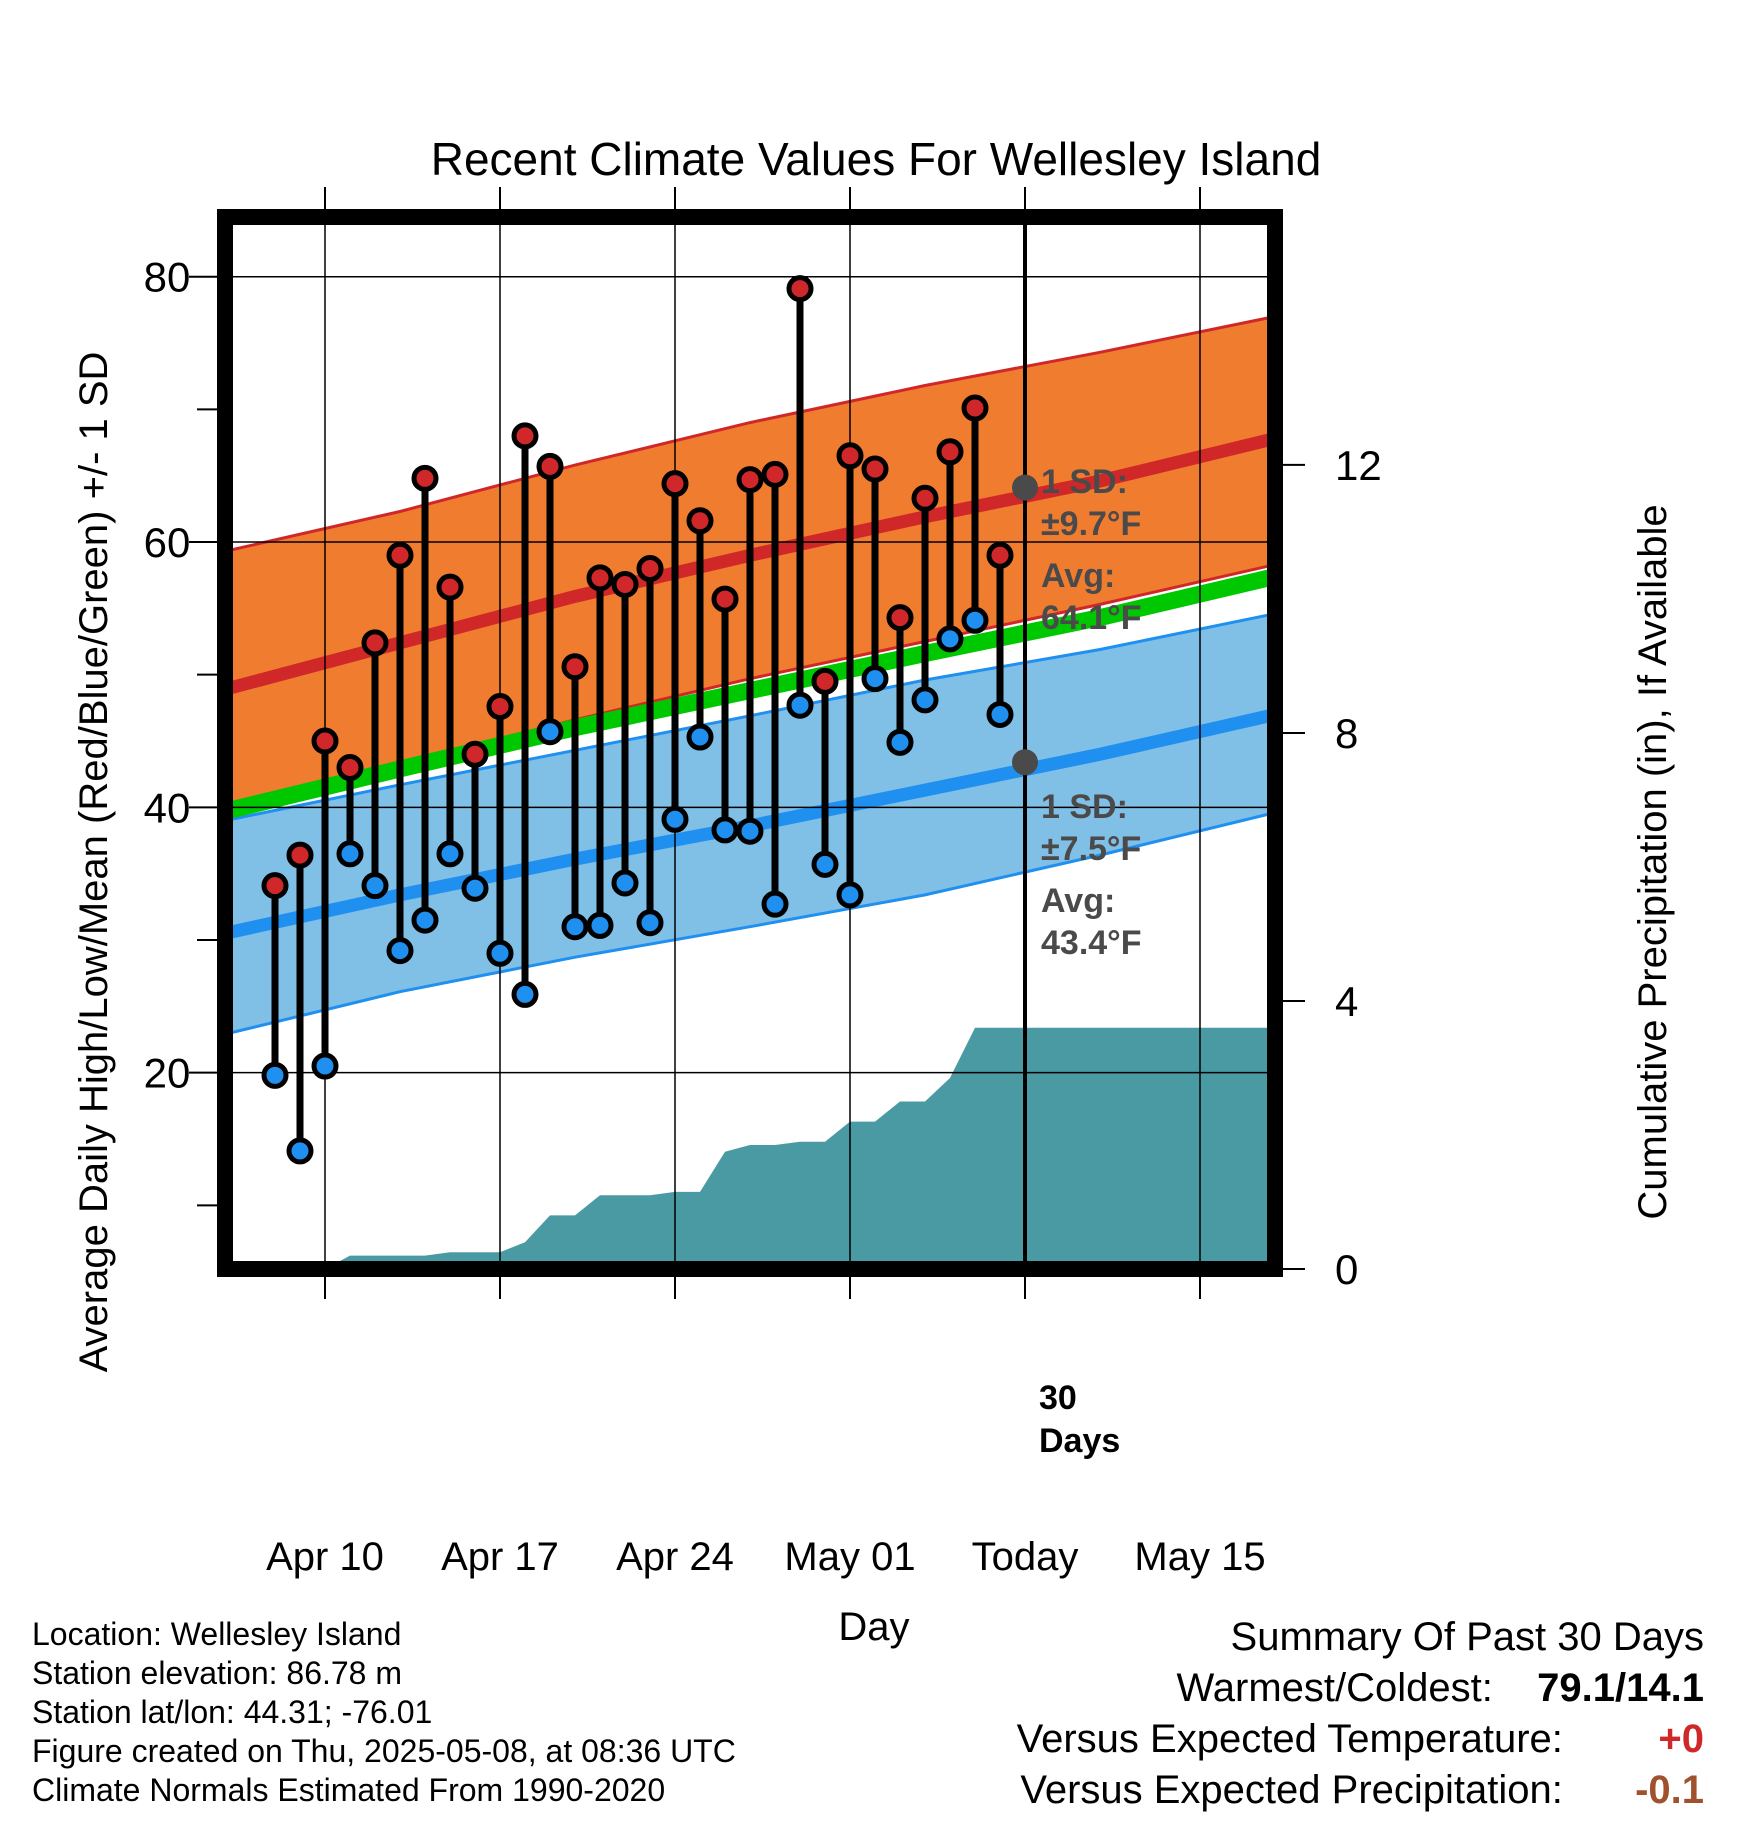 The width and height of the screenshot is (1748, 1828). What do you see at coordinates (167, 277) in the screenshot?
I see `y-tick-label: 80` at bounding box center [167, 277].